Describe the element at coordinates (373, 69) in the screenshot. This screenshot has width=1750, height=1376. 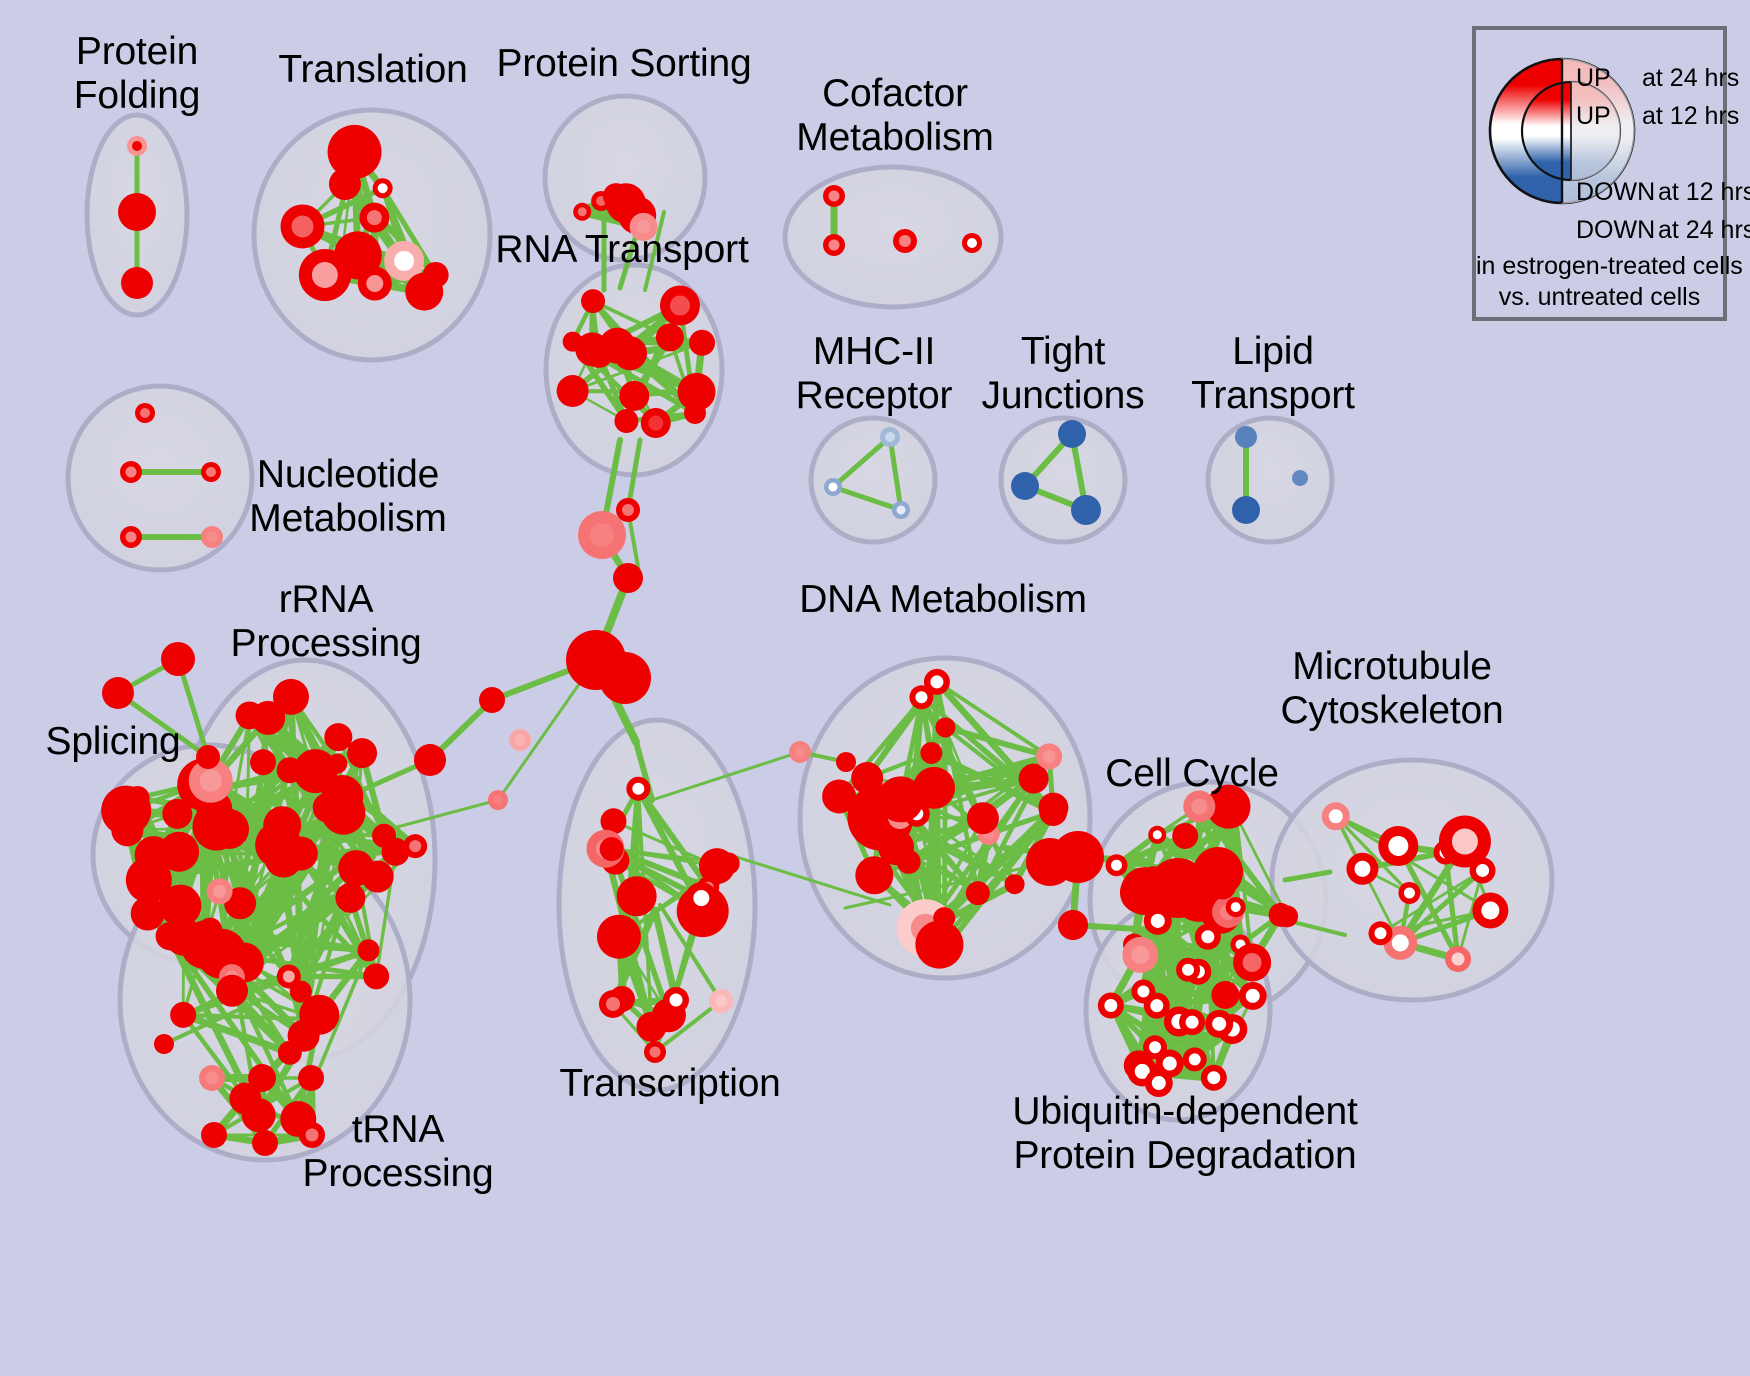
I see `cluster-label-translation: Translation` at that location.